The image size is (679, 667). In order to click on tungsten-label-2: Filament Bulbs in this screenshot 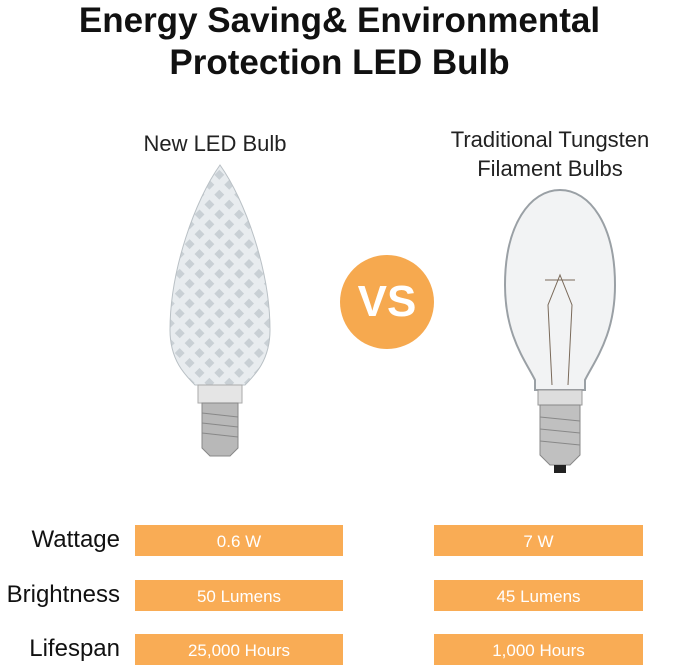, I will do `click(550, 168)`.